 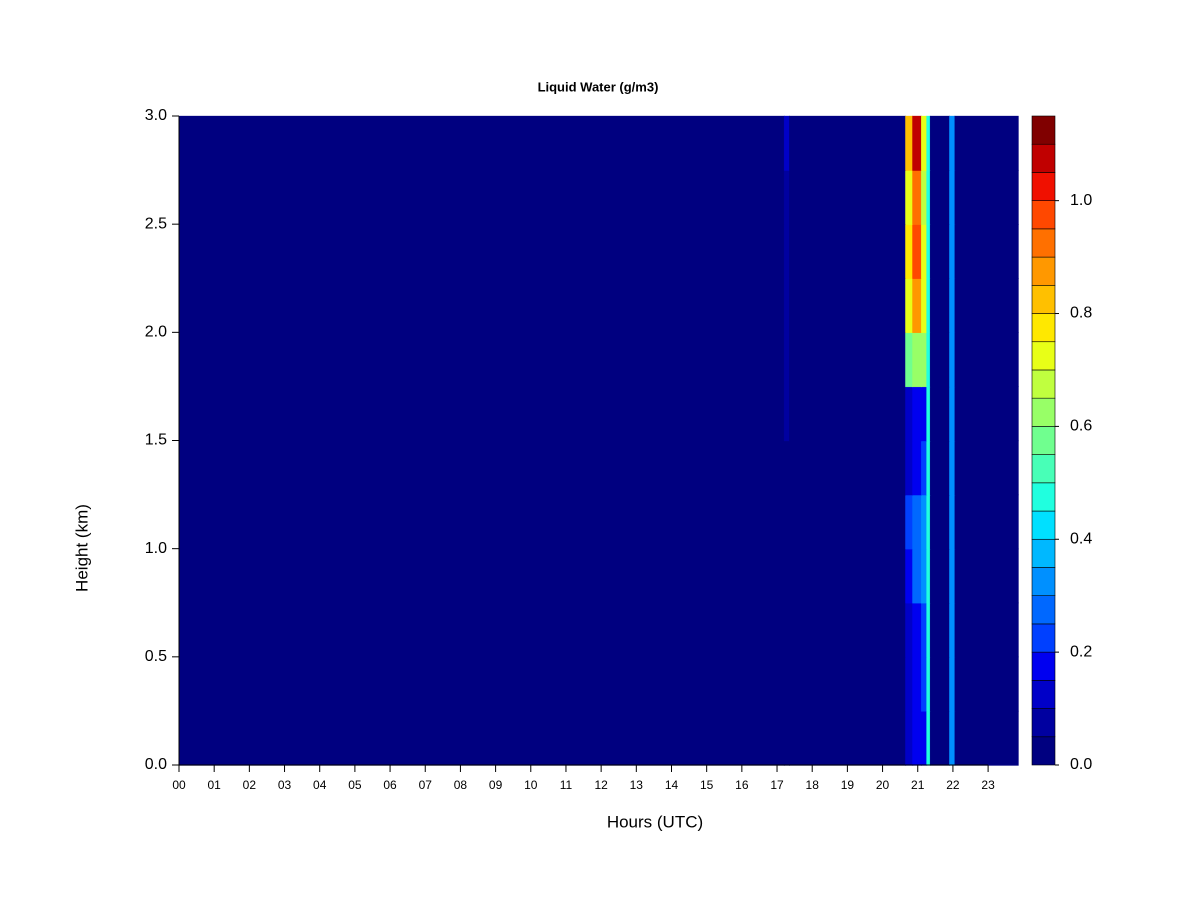 I want to click on x-tick-label: 18, so click(x=813, y=785).